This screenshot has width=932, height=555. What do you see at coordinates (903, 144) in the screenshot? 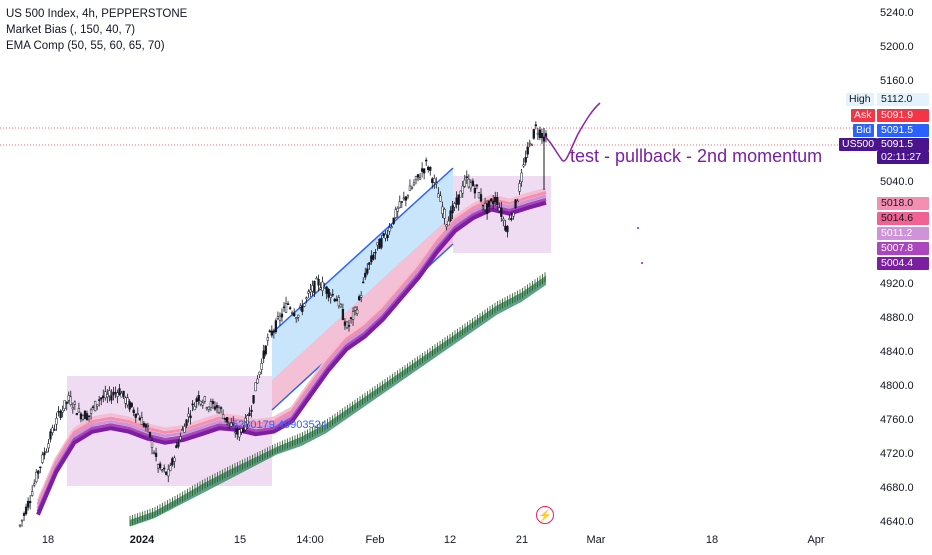
I see `symbol-value: 5091.5` at bounding box center [903, 144].